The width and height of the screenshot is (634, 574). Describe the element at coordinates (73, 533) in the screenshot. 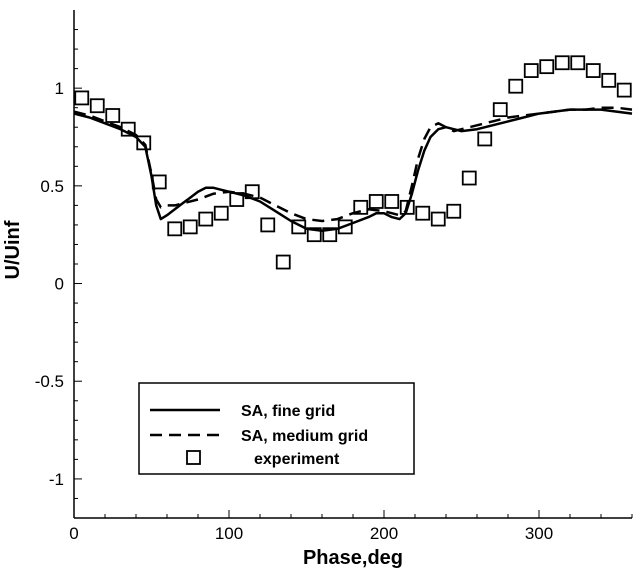

I see `x-tick-label: 0` at that location.